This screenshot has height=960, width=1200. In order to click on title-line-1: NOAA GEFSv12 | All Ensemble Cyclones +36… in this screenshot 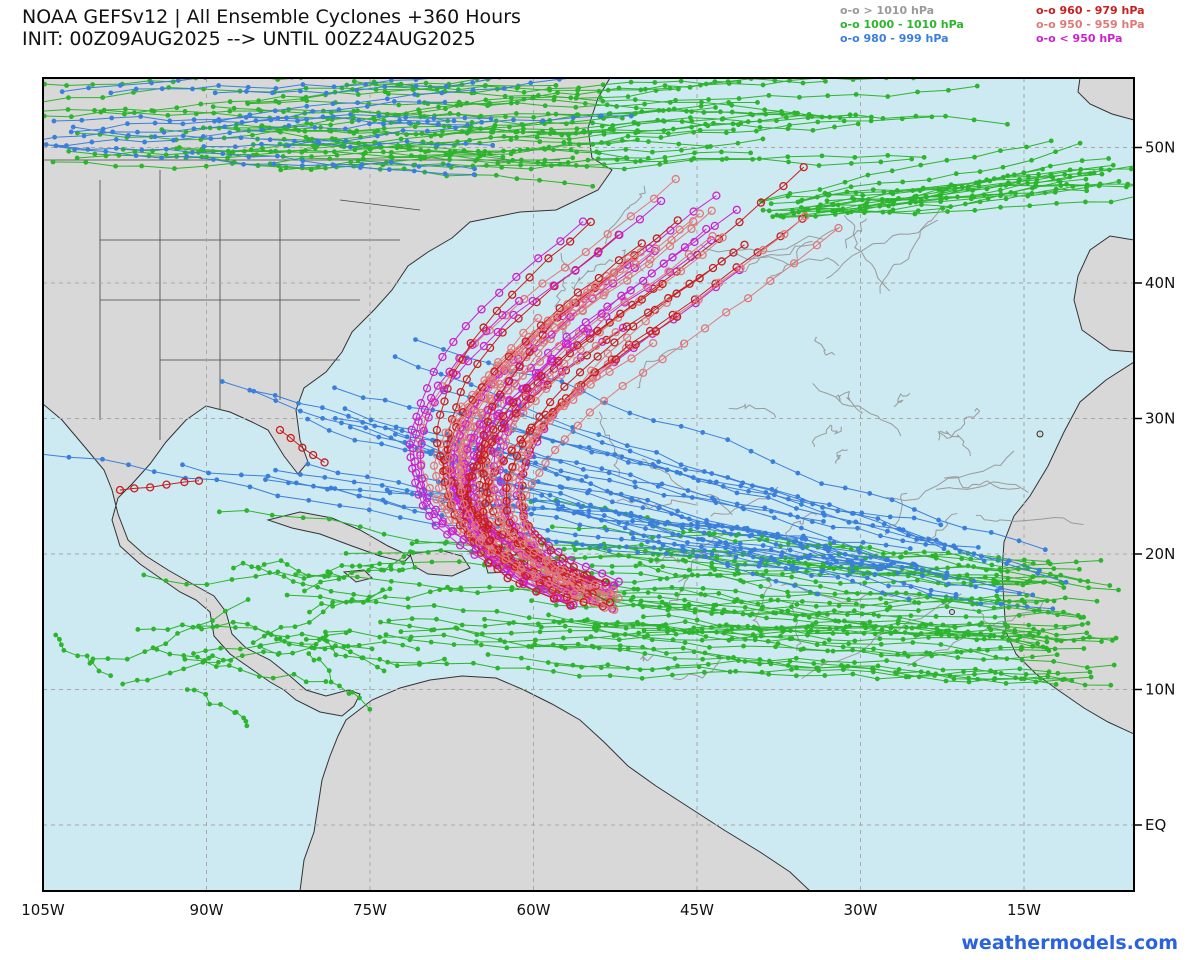, I will do `click(271, 17)`.